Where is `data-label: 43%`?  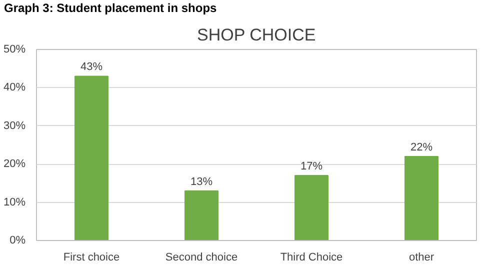
data-label: 43% is located at coordinates (91, 67).